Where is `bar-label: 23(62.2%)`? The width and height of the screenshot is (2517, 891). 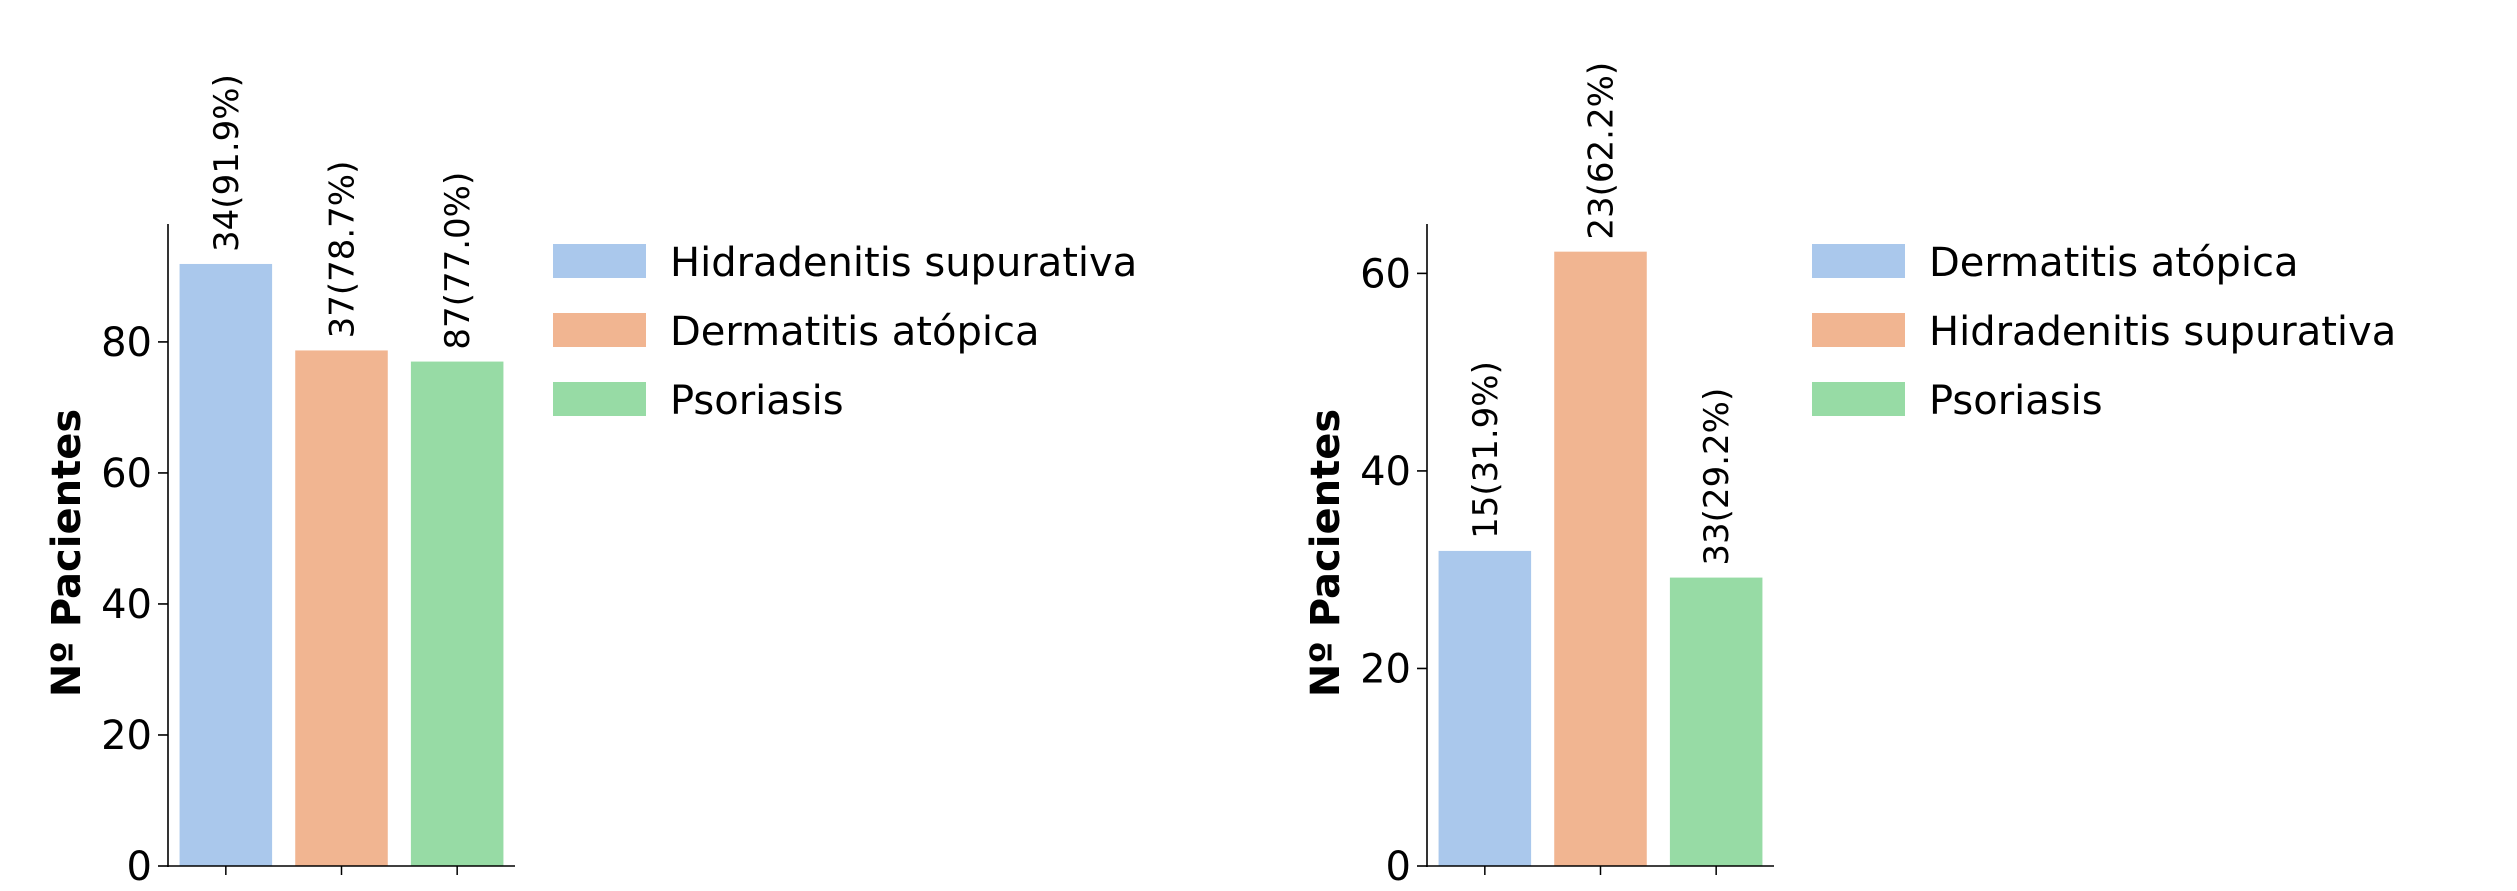 bar-label: 23(62.2%) is located at coordinates (1602, 151).